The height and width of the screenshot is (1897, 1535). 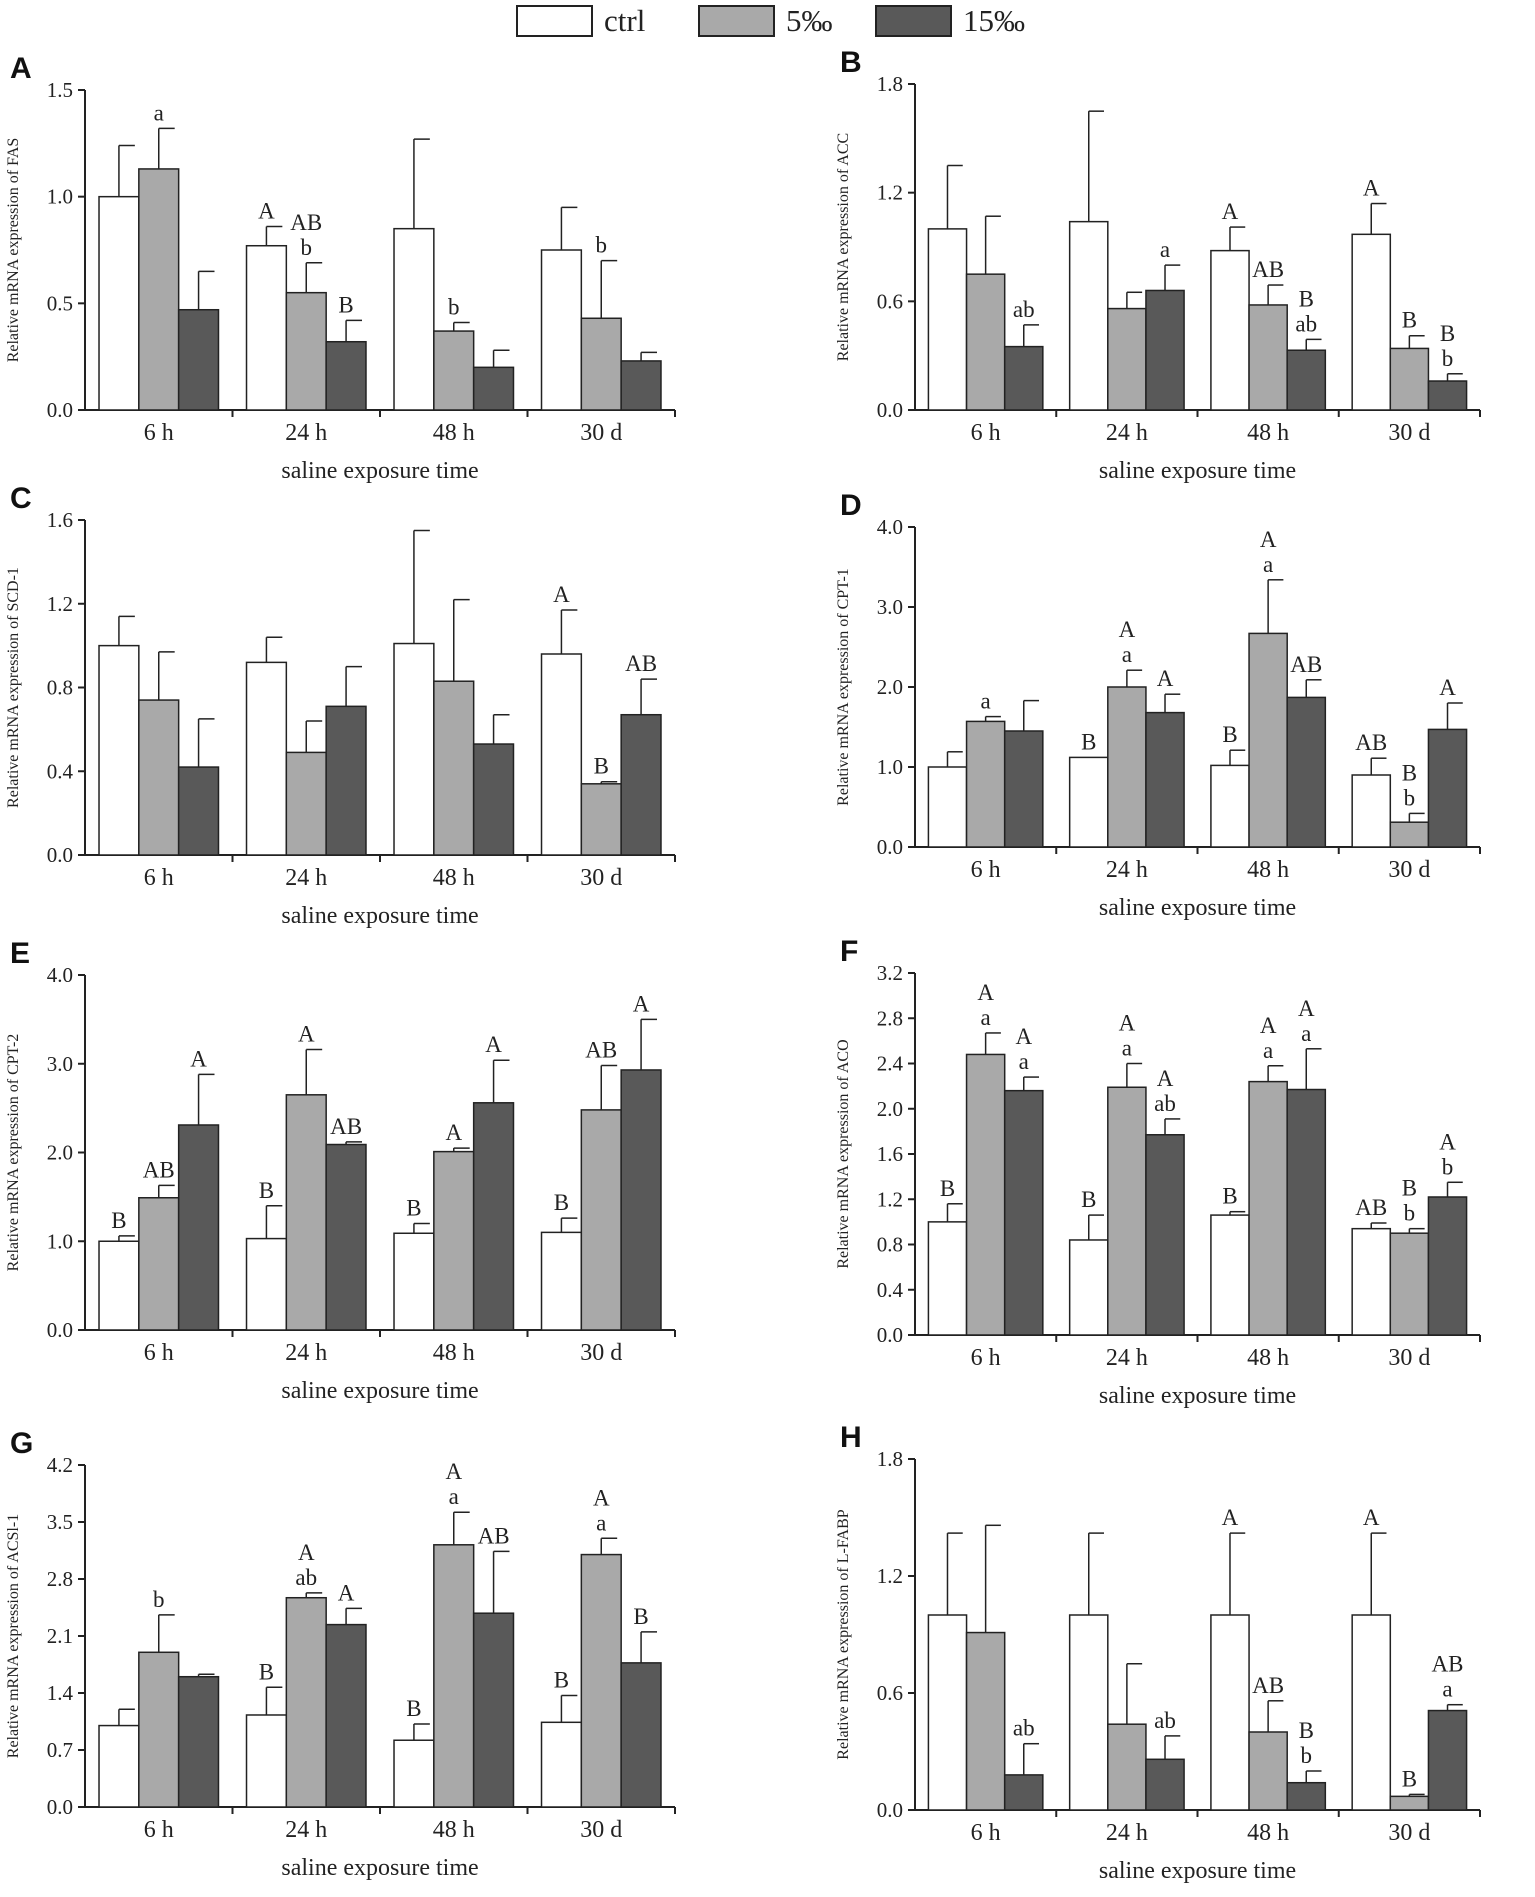 I want to click on y-tick-label-f: 2.4, so click(x=890, y=1064).